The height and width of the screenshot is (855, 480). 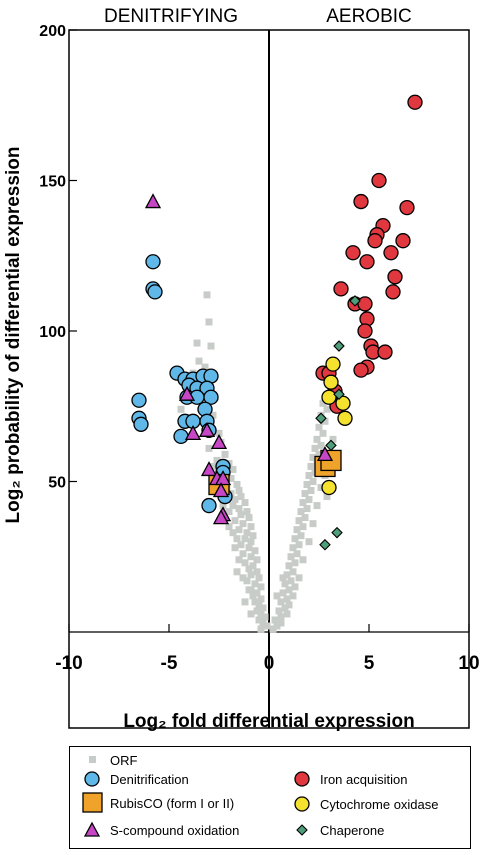 What do you see at coordinates (158, 802) in the screenshot?
I see `legend-item-rubisco: RubisCO (form I or II)` at bounding box center [158, 802].